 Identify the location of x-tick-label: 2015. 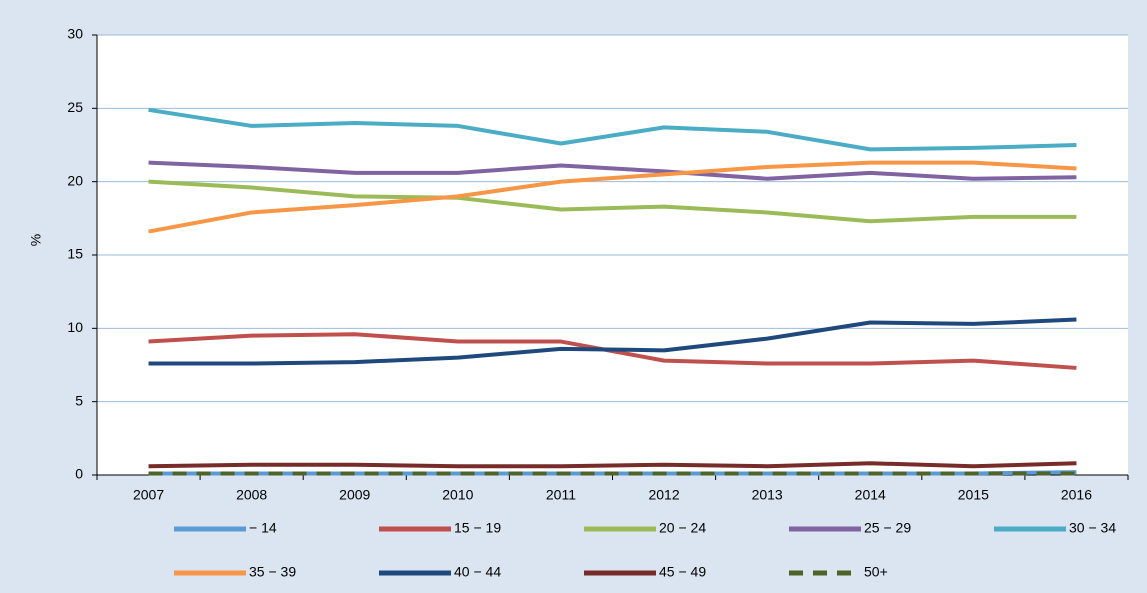
(973, 495).